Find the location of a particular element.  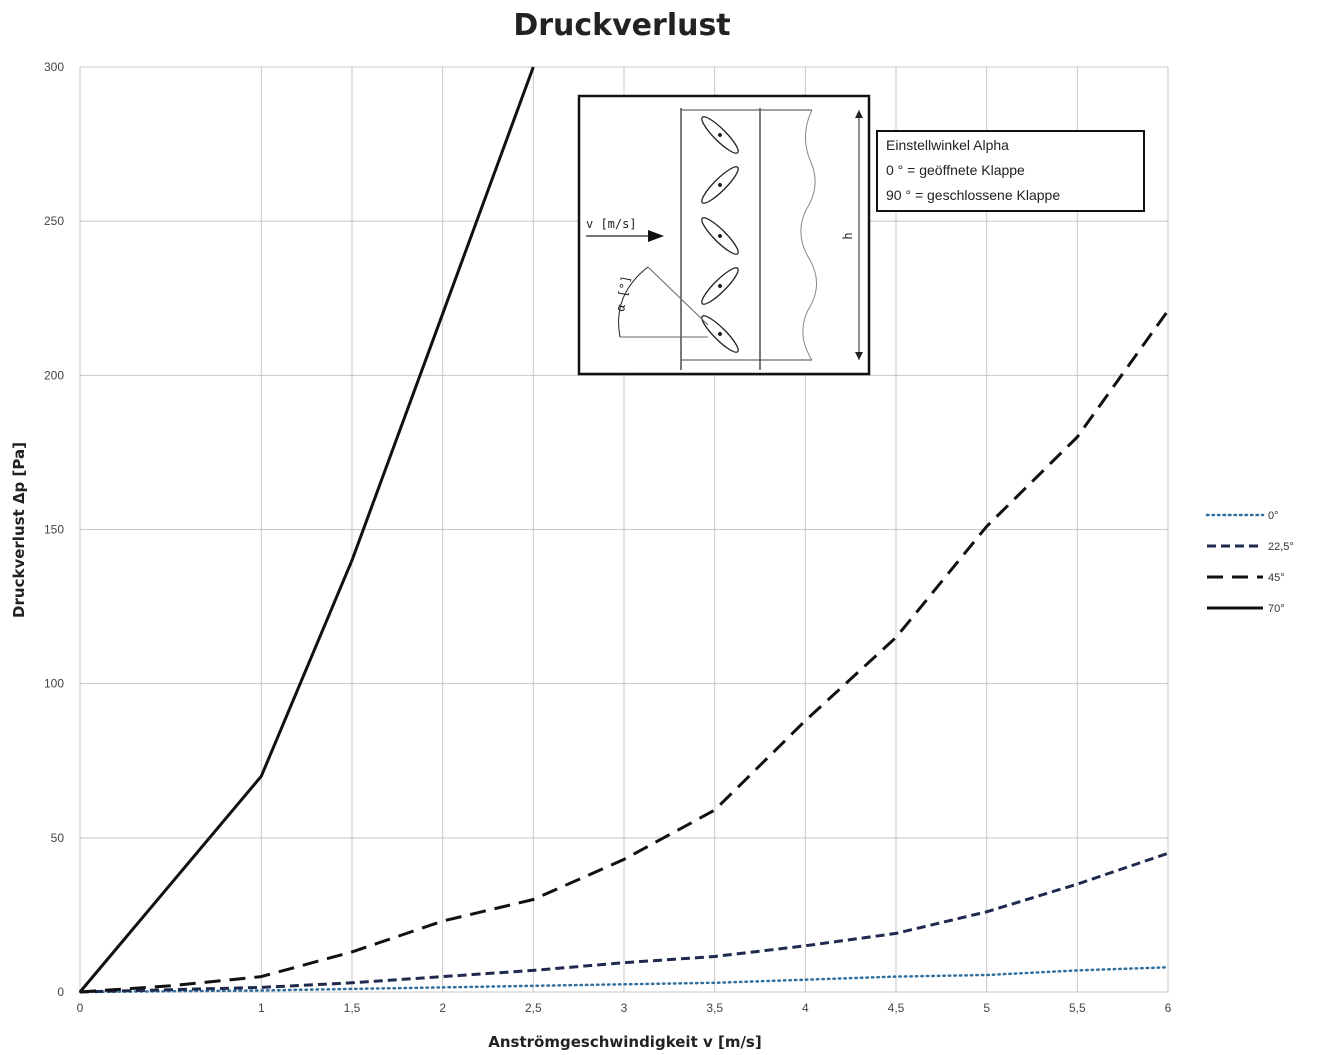

y-tick-label: 50 is located at coordinates (58, 838).